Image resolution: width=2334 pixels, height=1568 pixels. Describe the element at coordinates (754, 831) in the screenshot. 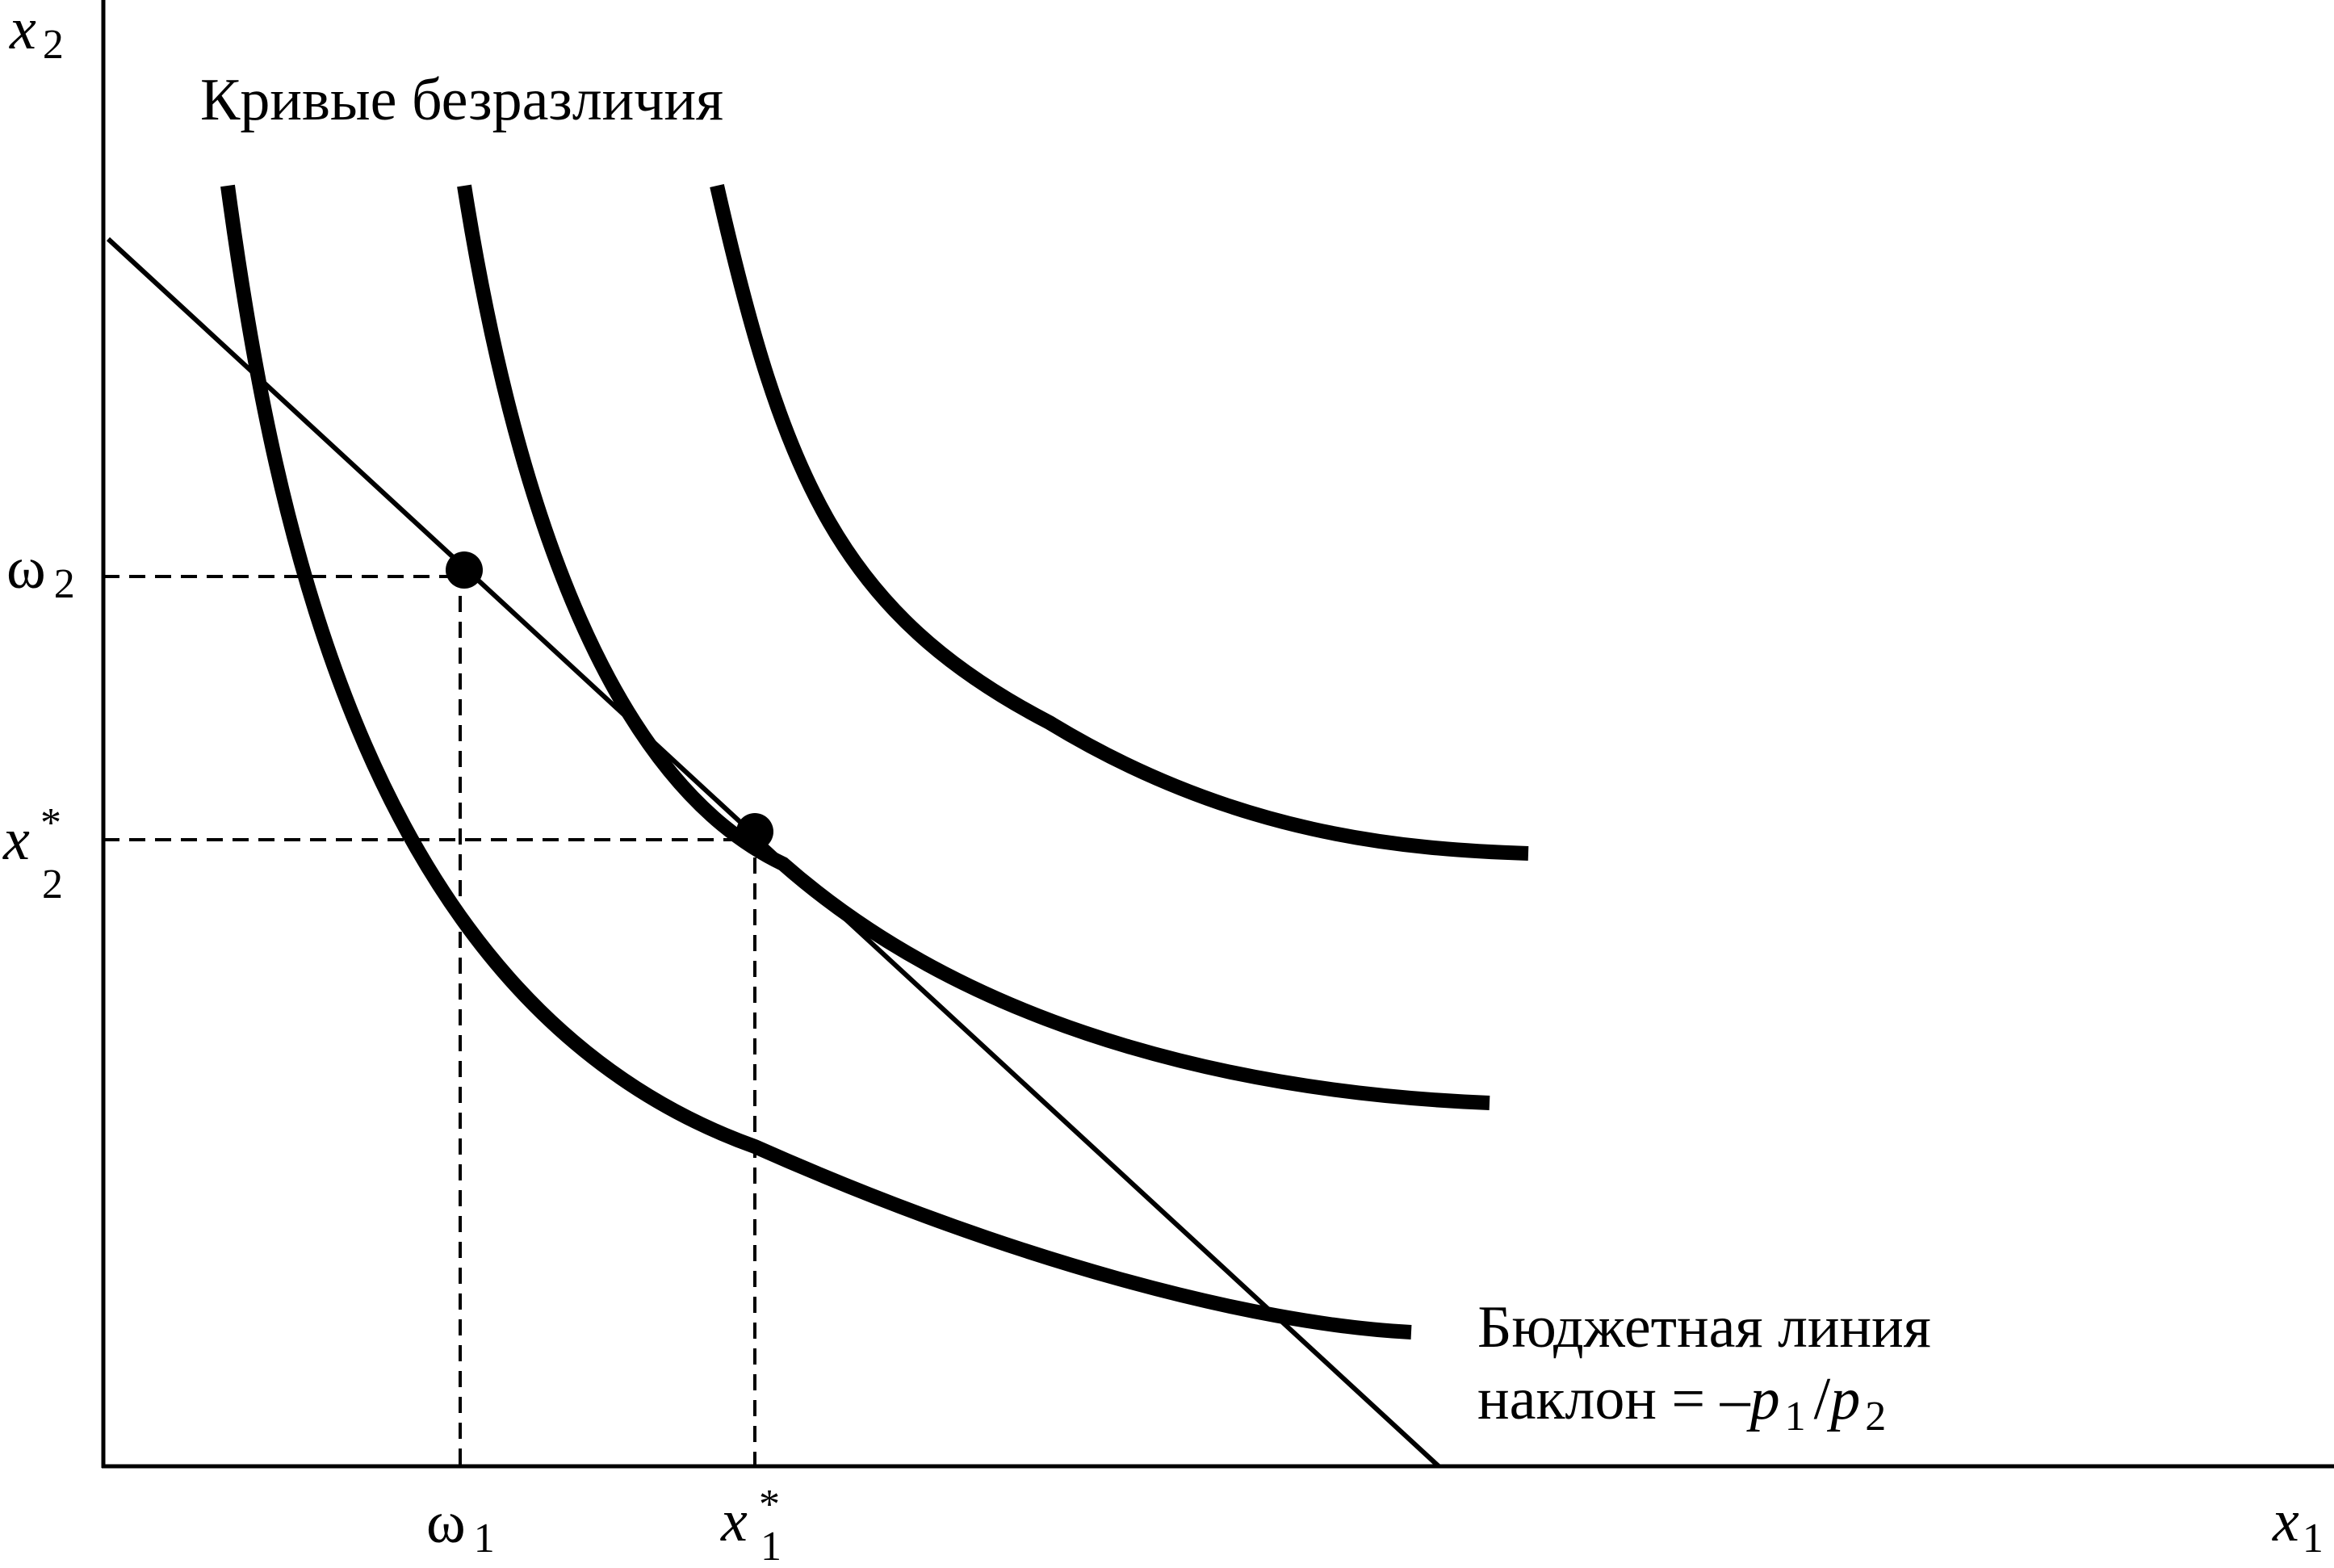

I see `optimal-point` at that location.